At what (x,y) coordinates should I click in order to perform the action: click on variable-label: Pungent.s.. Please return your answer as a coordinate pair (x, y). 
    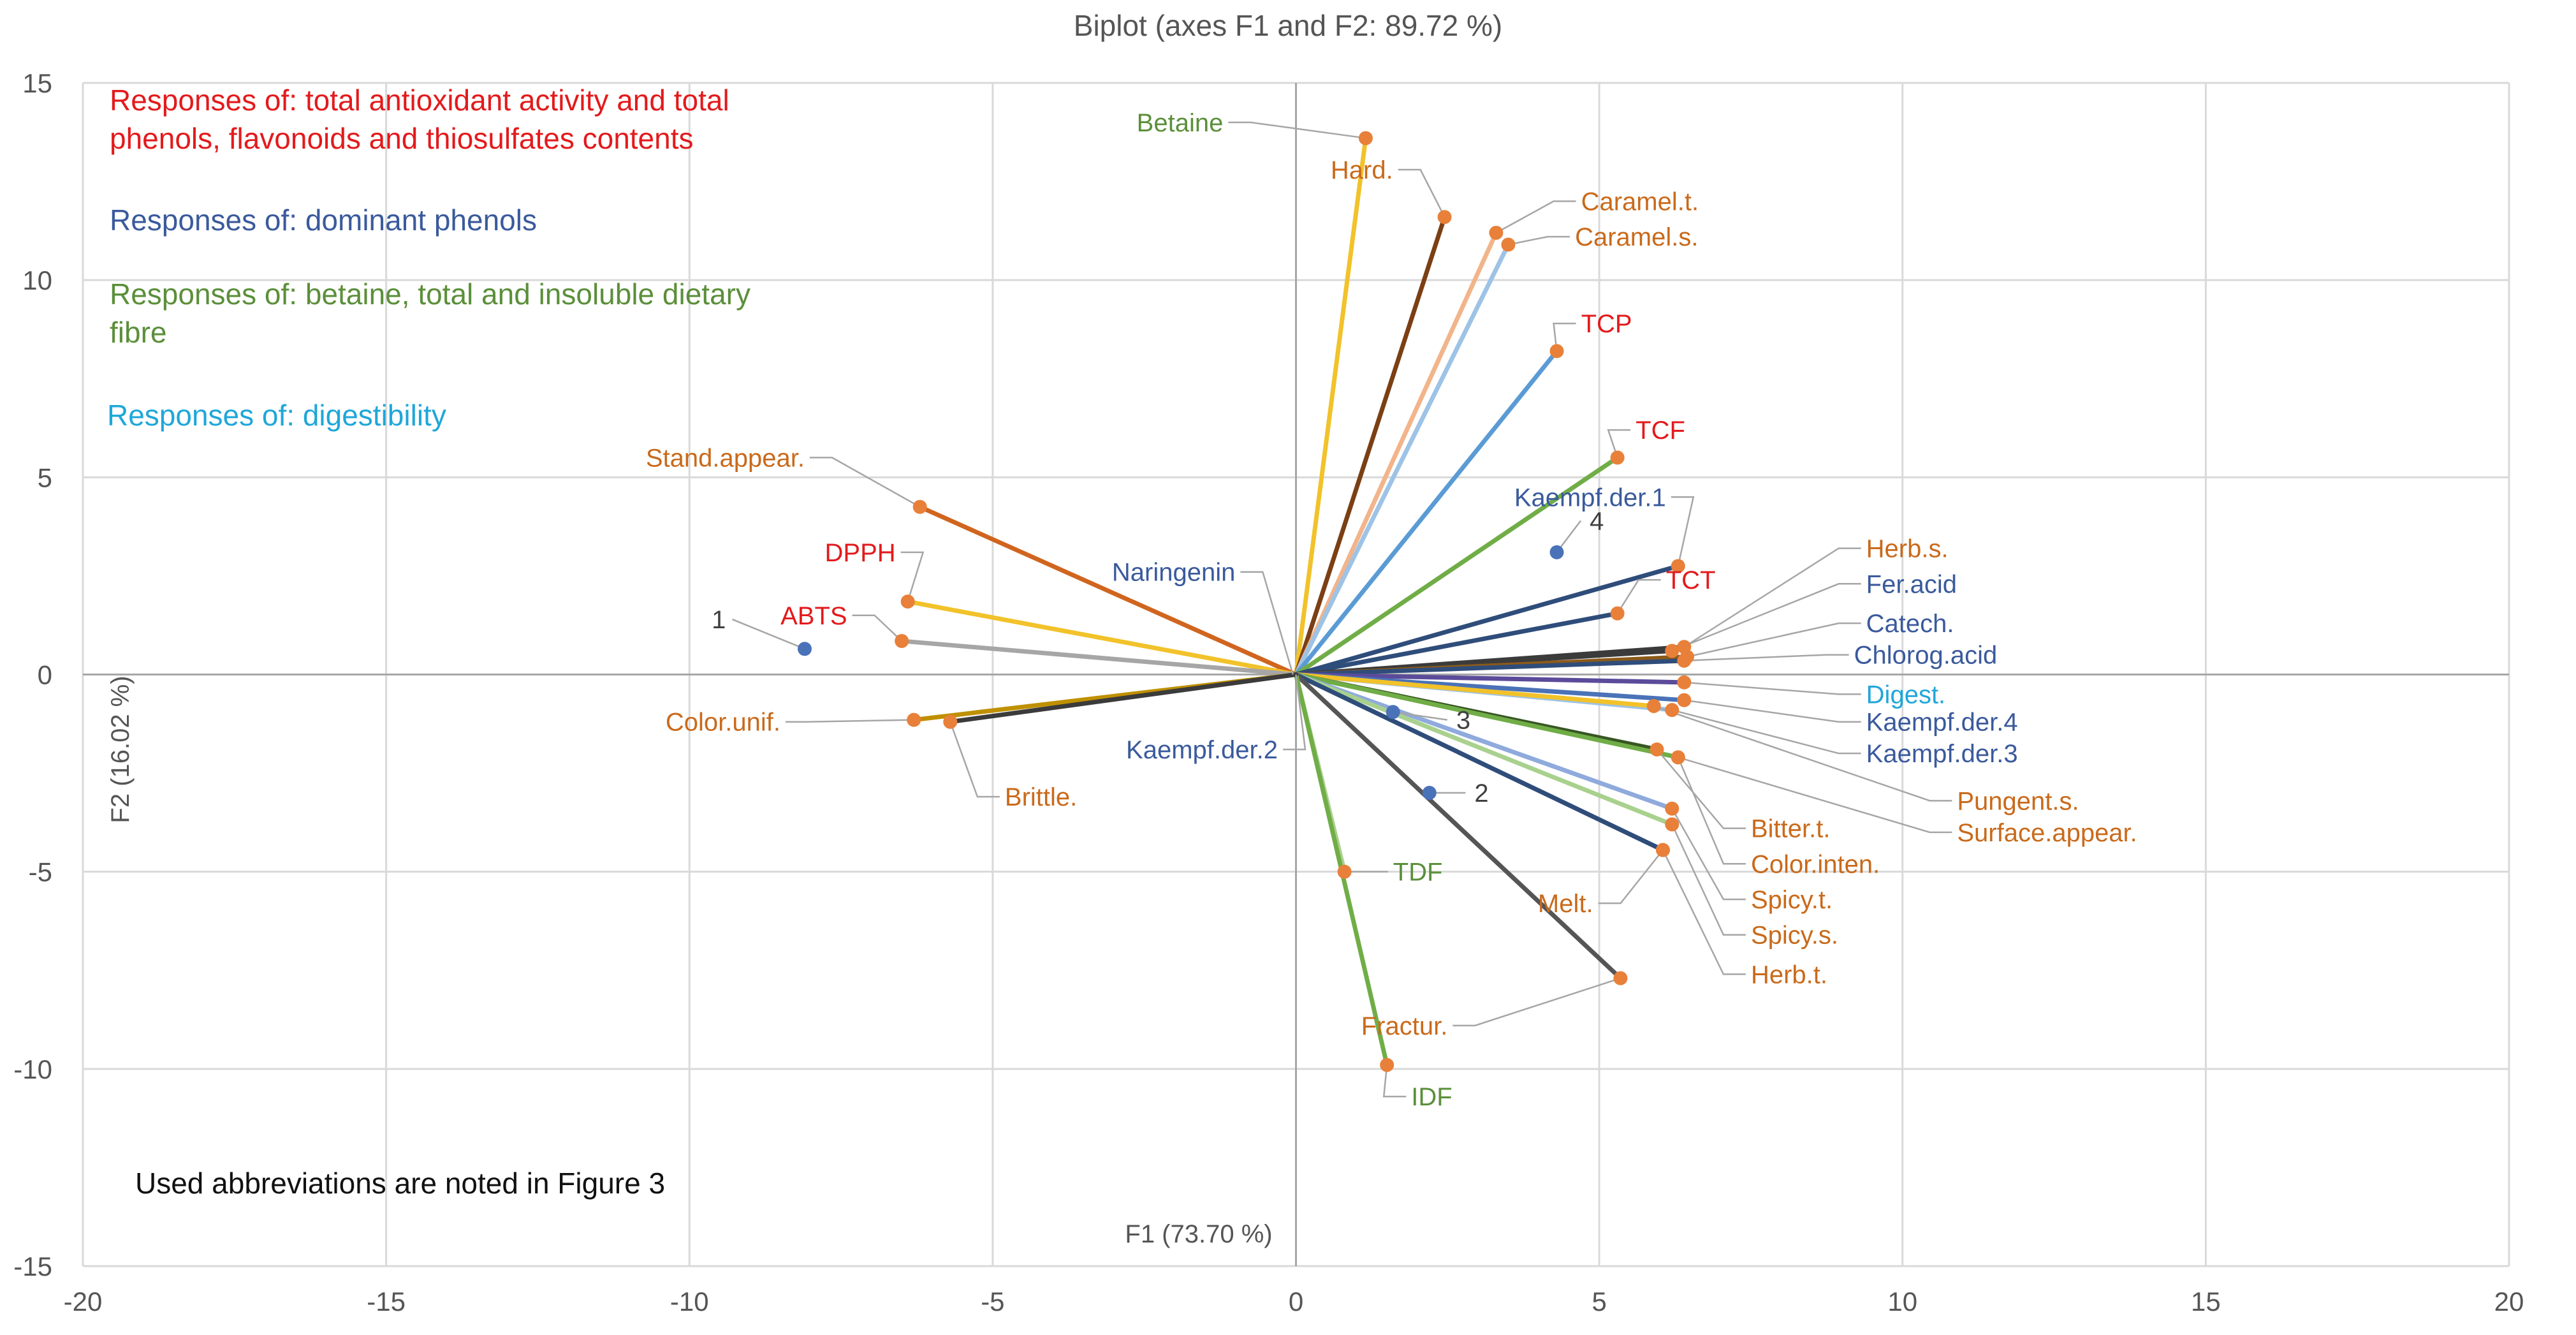
    Looking at the image, I should click on (2018, 801).